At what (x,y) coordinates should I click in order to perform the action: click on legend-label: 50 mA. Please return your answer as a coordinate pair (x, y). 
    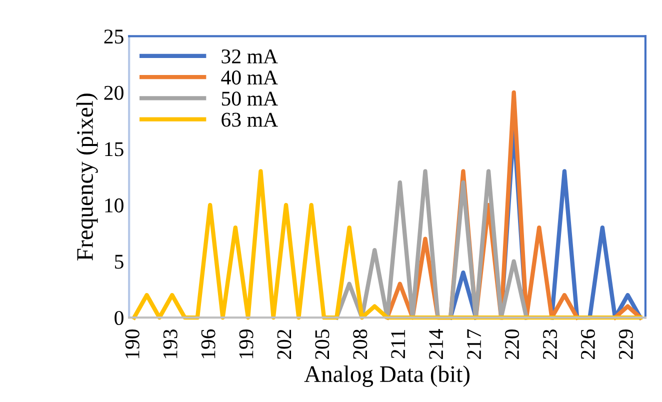
    Looking at the image, I should click on (250, 99).